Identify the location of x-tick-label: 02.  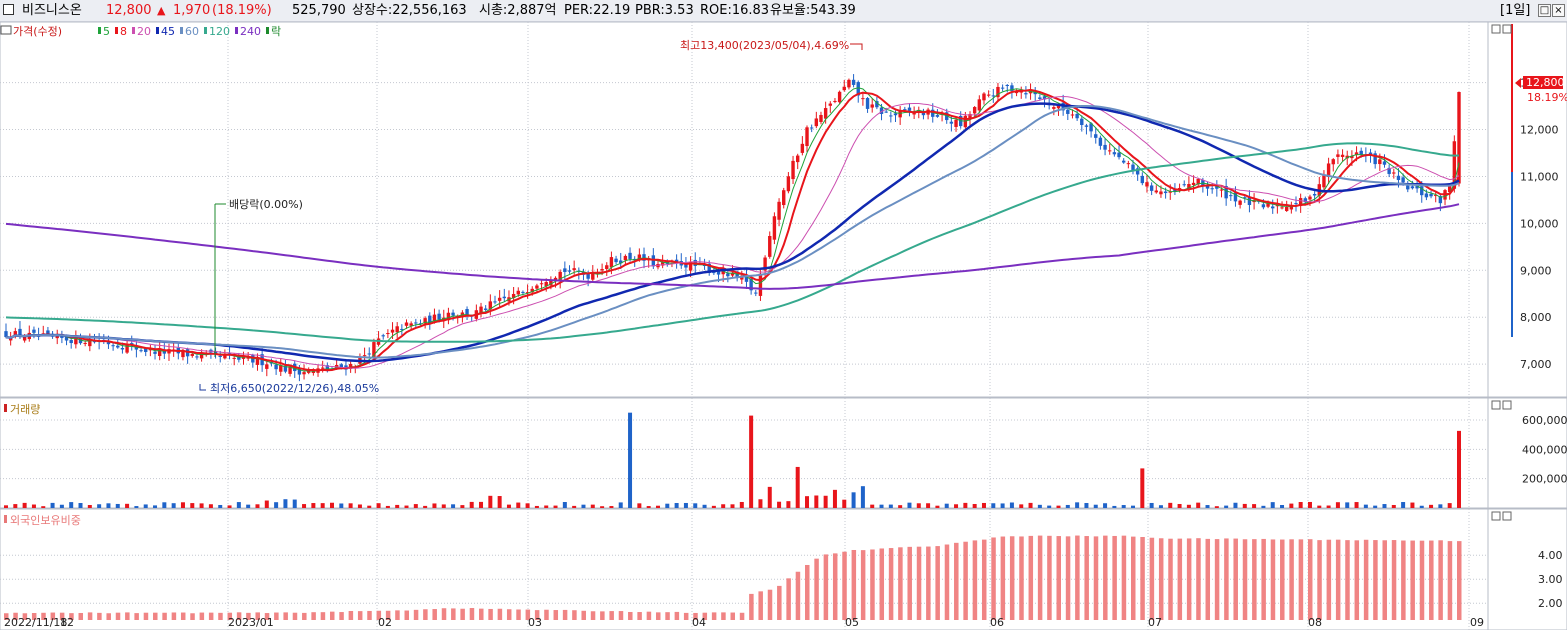
(385, 622).